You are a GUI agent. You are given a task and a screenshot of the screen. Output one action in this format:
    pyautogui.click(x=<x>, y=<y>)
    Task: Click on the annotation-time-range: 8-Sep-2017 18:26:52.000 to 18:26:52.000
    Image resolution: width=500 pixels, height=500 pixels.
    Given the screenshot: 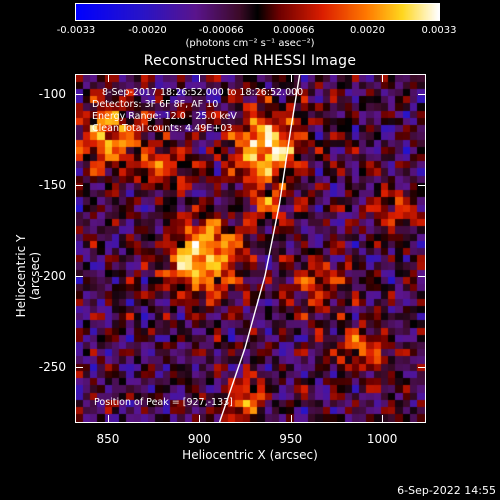 What is the action you would take?
    pyautogui.click(x=203, y=92)
    